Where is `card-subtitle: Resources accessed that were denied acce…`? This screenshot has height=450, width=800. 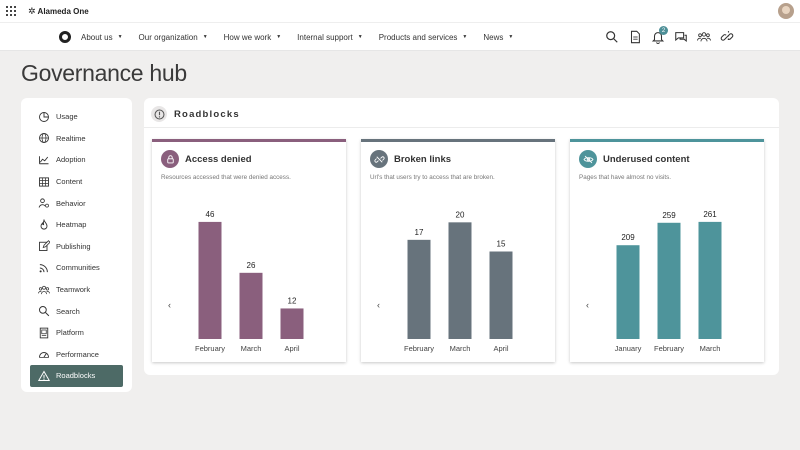 card-subtitle: Resources accessed that were denied acce… is located at coordinates (226, 177).